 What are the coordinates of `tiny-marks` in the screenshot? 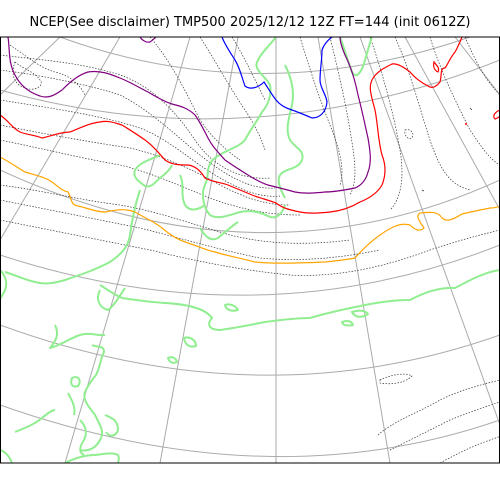 It's located at (447, 149).